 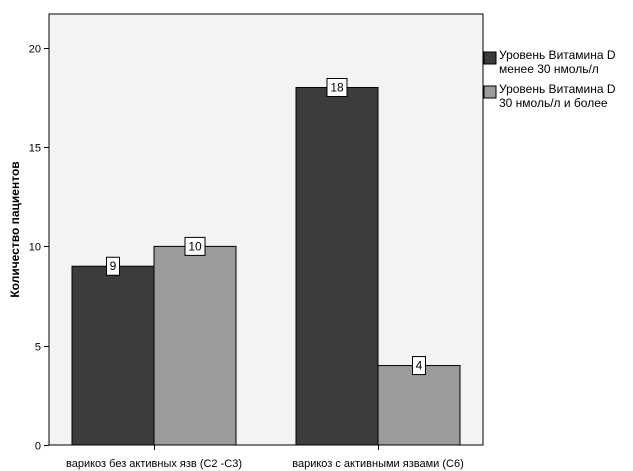 I want to click on y-tick-label: 10, so click(x=35, y=248).